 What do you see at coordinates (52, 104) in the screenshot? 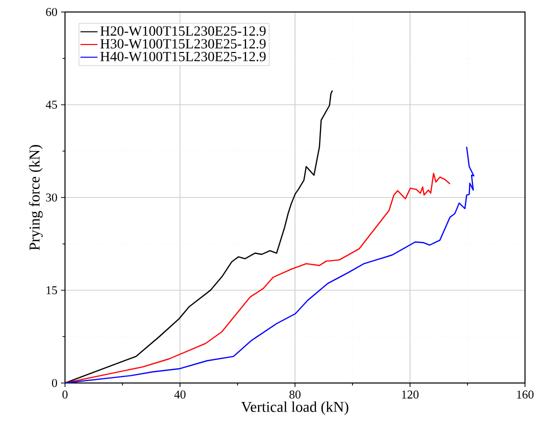
I see `y-tick-label: 45` at bounding box center [52, 104].